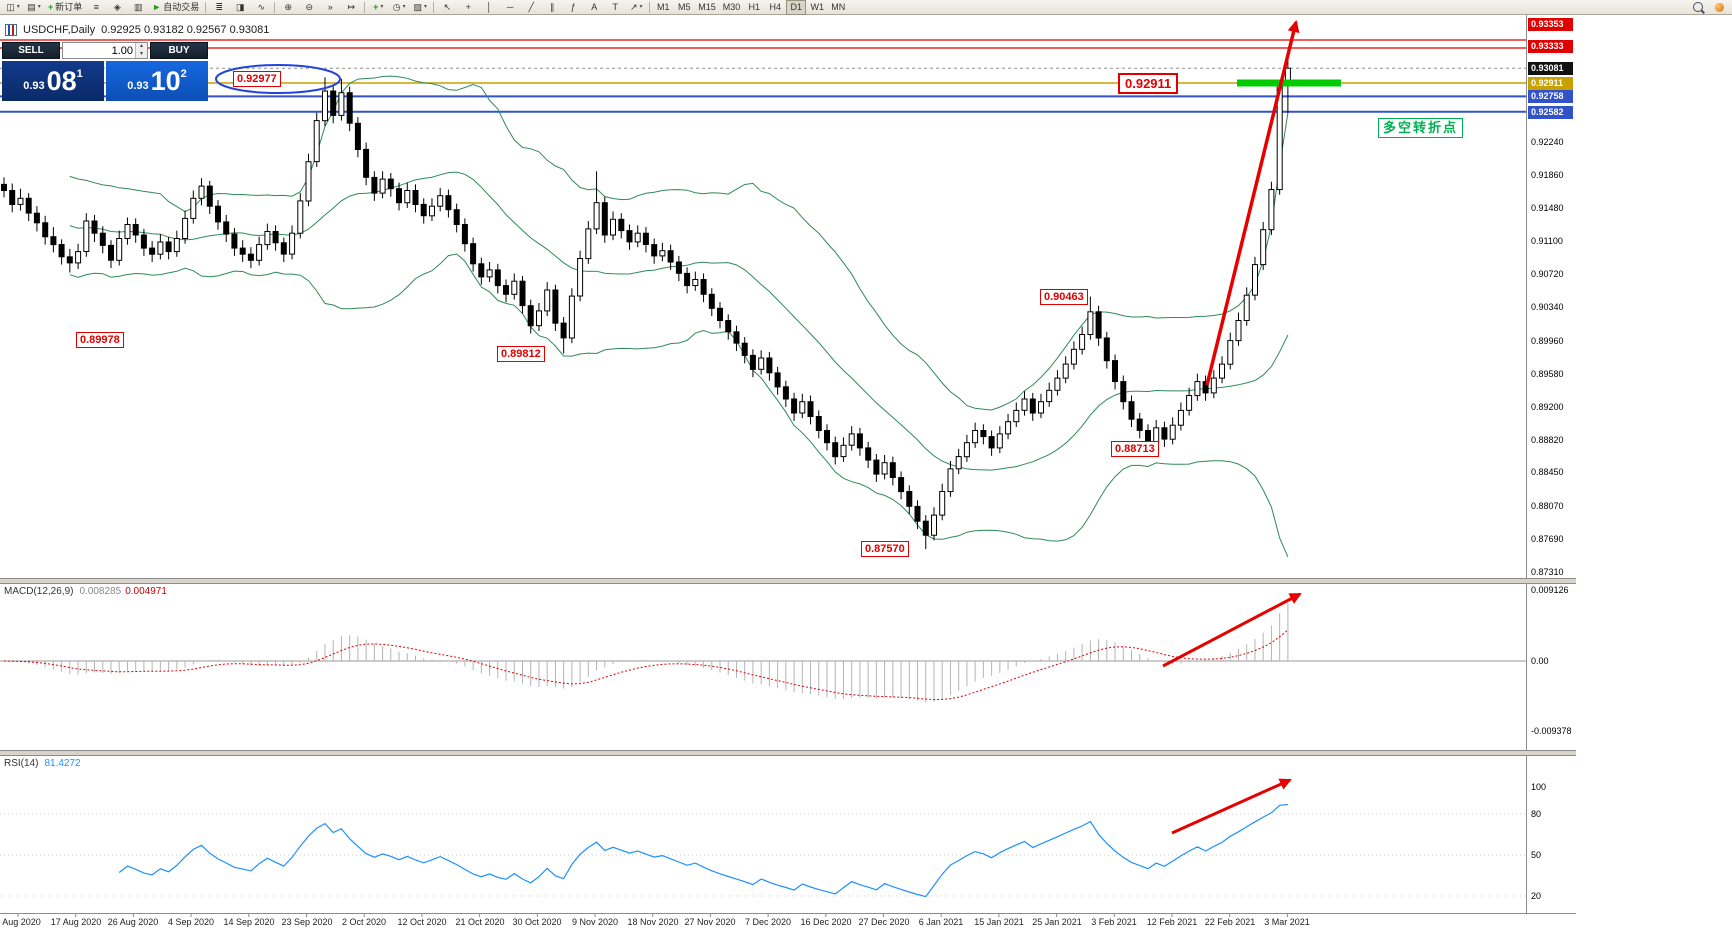 The image size is (1732, 942). What do you see at coordinates (61, 80) in the screenshot?
I see `sell-price-big: 08` at bounding box center [61, 80].